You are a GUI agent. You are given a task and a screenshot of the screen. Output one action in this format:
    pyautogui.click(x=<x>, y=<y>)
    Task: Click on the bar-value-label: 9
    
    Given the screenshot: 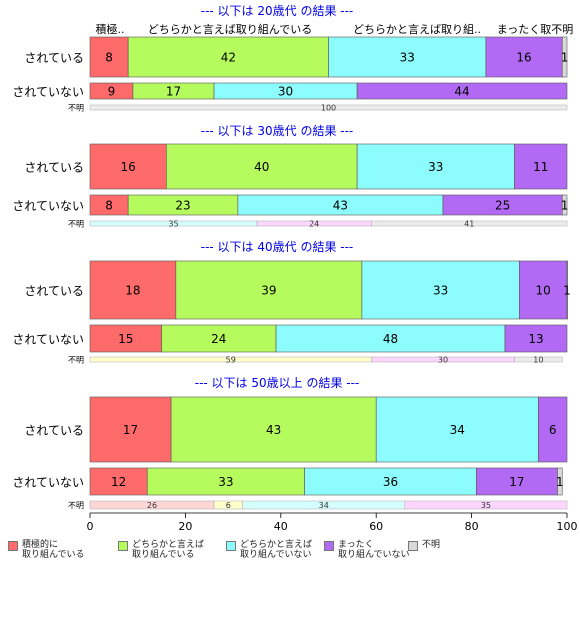 What is the action you would take?
    pyautogui.click(x=112, y=92)
    